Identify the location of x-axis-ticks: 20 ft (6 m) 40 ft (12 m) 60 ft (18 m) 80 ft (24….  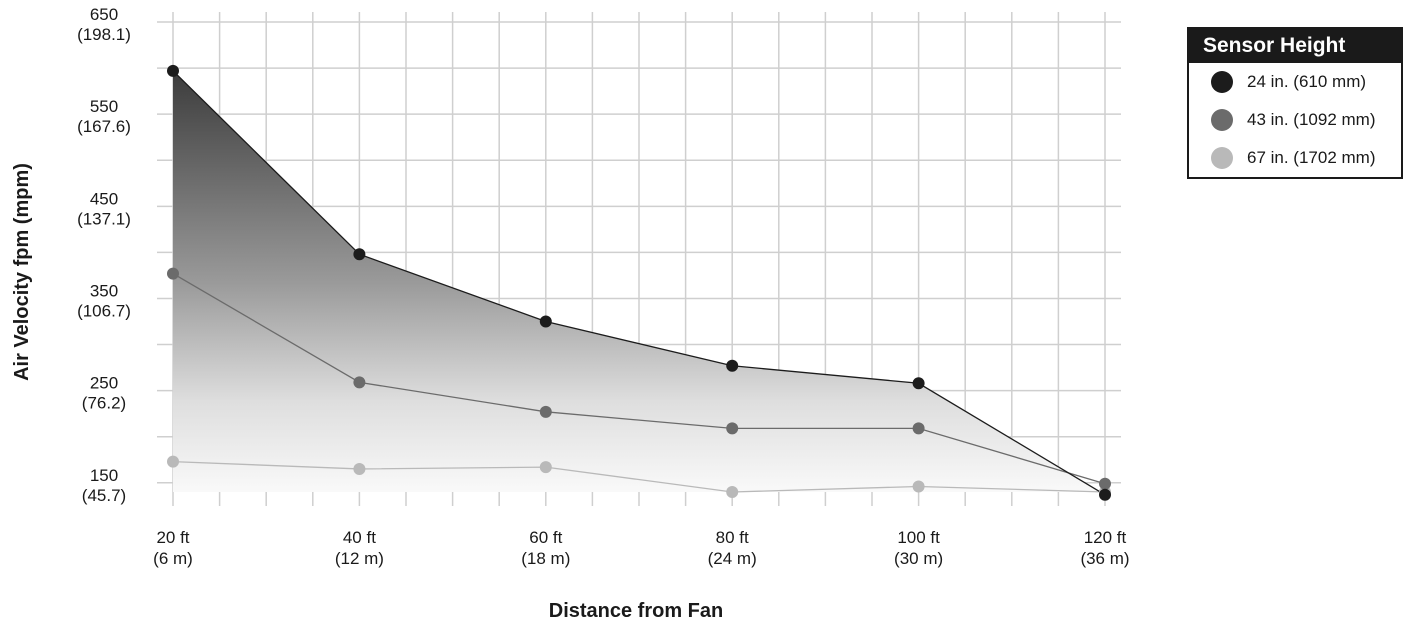
(641, 548).